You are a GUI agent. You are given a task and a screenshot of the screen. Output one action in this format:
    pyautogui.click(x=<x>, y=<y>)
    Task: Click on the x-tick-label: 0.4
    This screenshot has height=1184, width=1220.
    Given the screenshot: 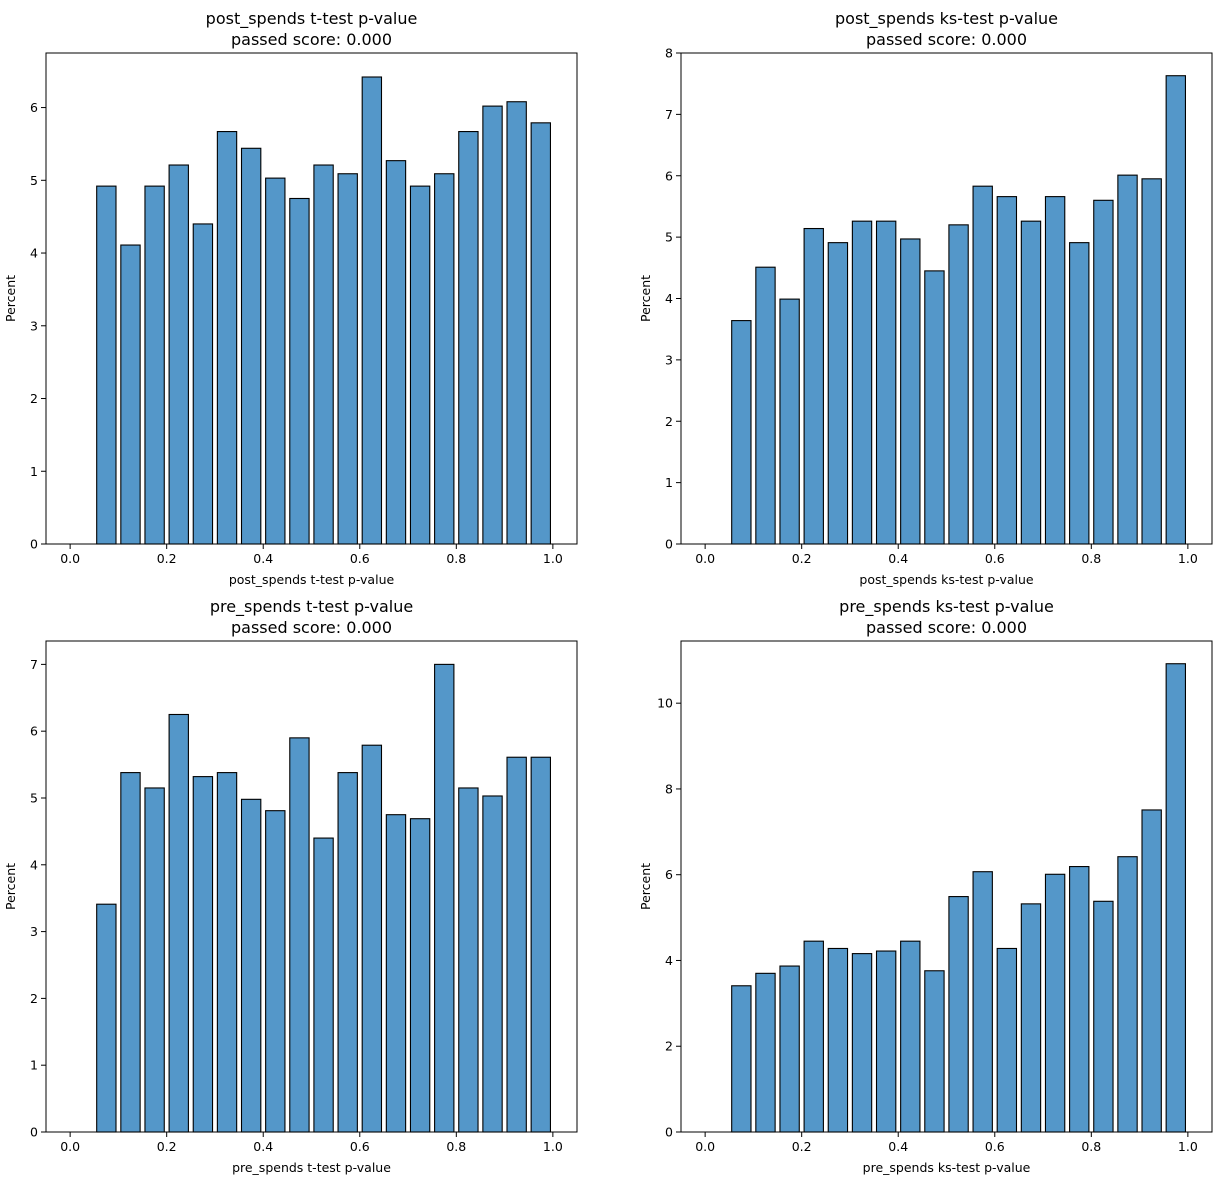 What is the action you would take?
    pyautogui.click(x=898, y=1146)
    